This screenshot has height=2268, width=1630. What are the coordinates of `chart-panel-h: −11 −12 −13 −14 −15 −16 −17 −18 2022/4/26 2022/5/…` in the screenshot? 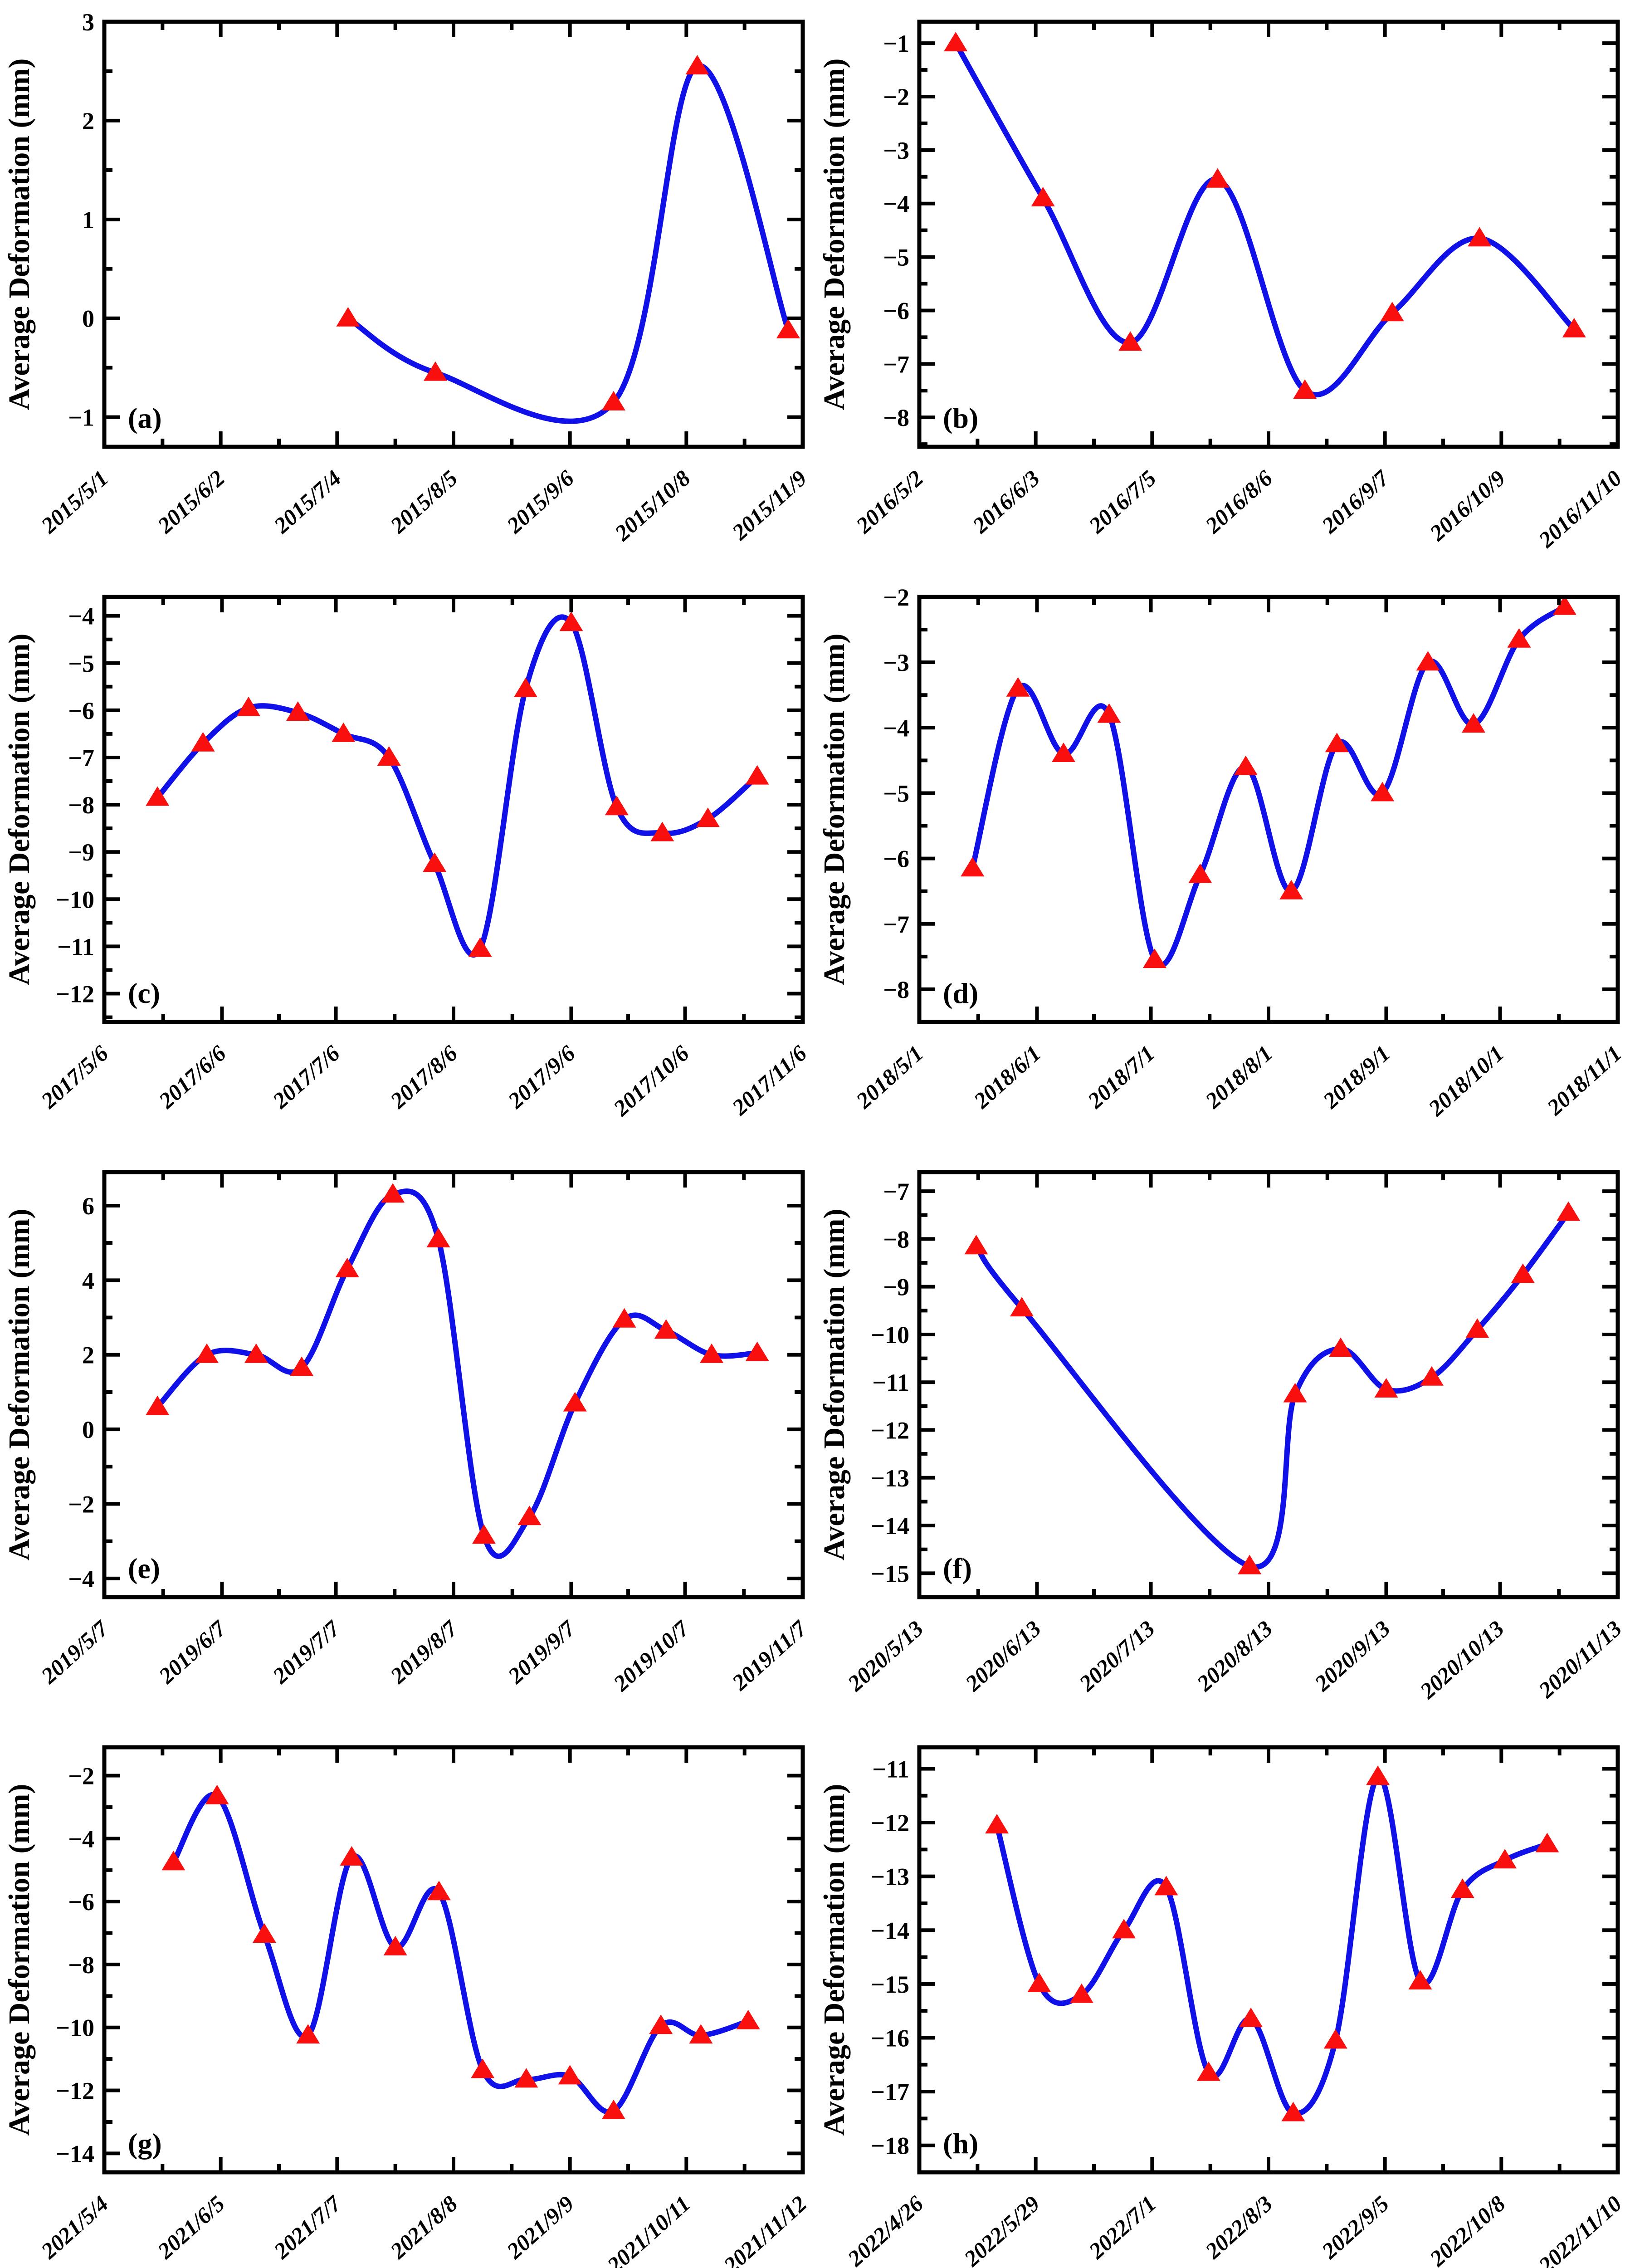 It's located at (1222, 1997).